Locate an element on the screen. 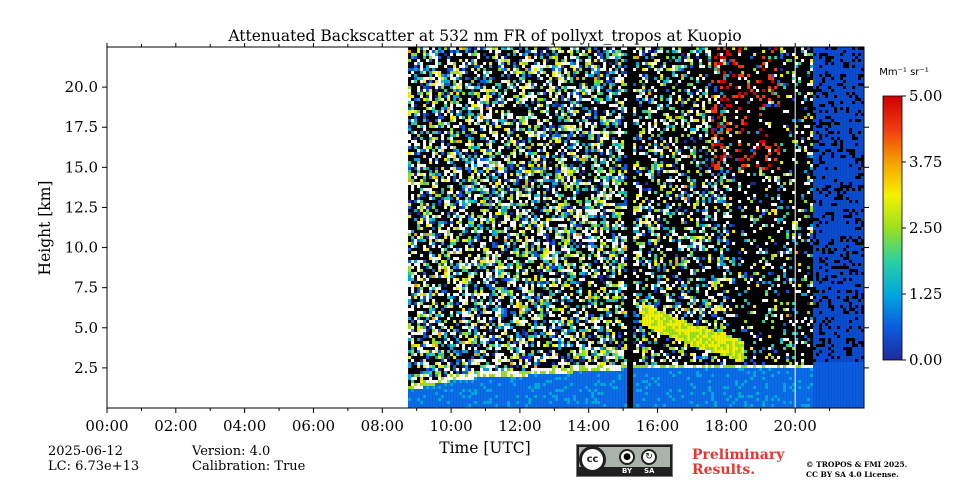 The width and height of the screenshot is (960, 480). y-tick-label: 7.5 is located at coordinates (86, 288).